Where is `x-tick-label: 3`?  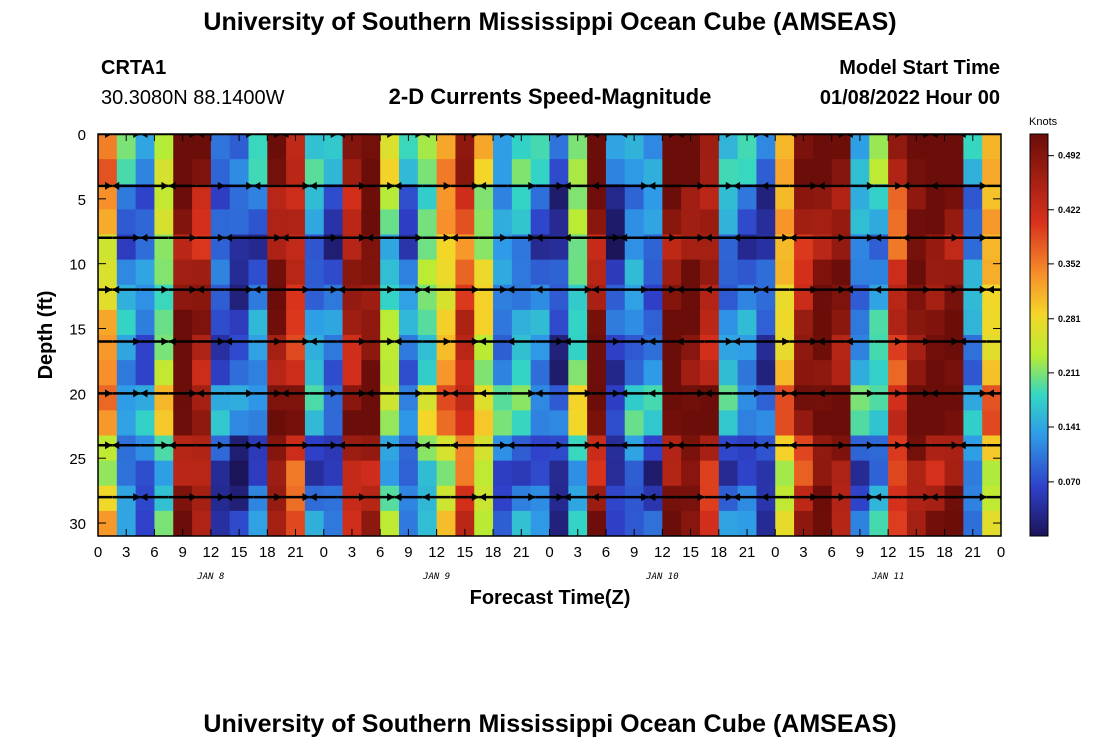 x-tick-label: 3 is located at coordinates (803, 552).